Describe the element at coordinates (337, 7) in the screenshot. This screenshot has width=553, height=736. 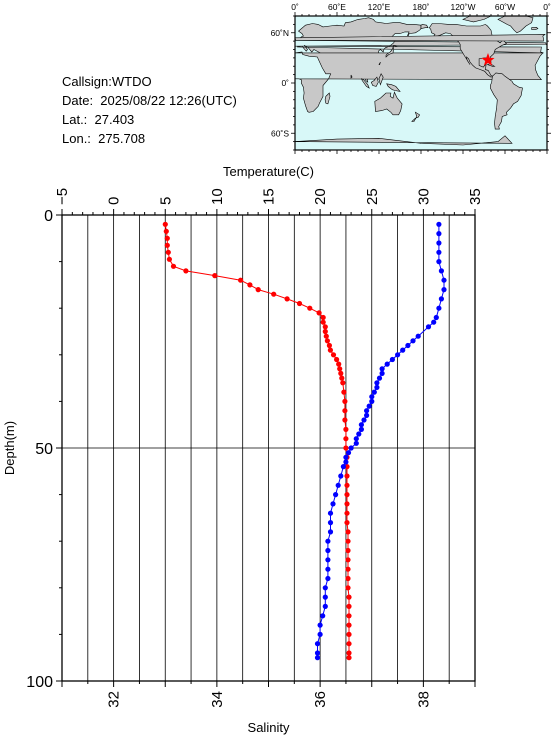
I see `map-lon-label: 60˚E` at that location.